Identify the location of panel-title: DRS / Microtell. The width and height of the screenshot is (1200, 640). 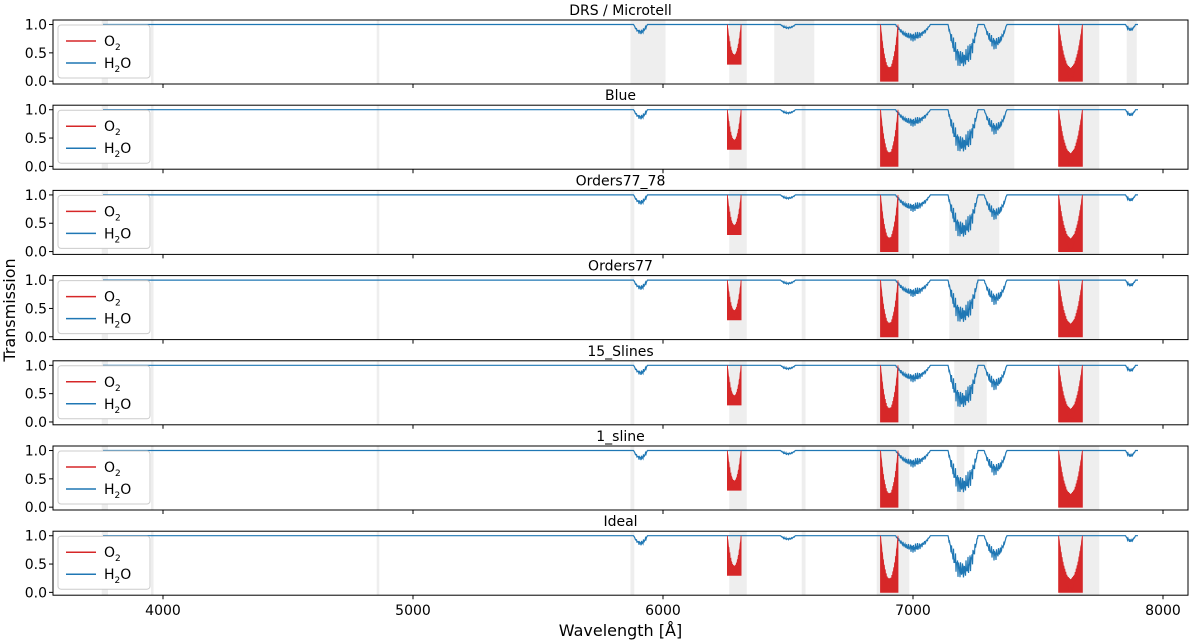
(620, 11).